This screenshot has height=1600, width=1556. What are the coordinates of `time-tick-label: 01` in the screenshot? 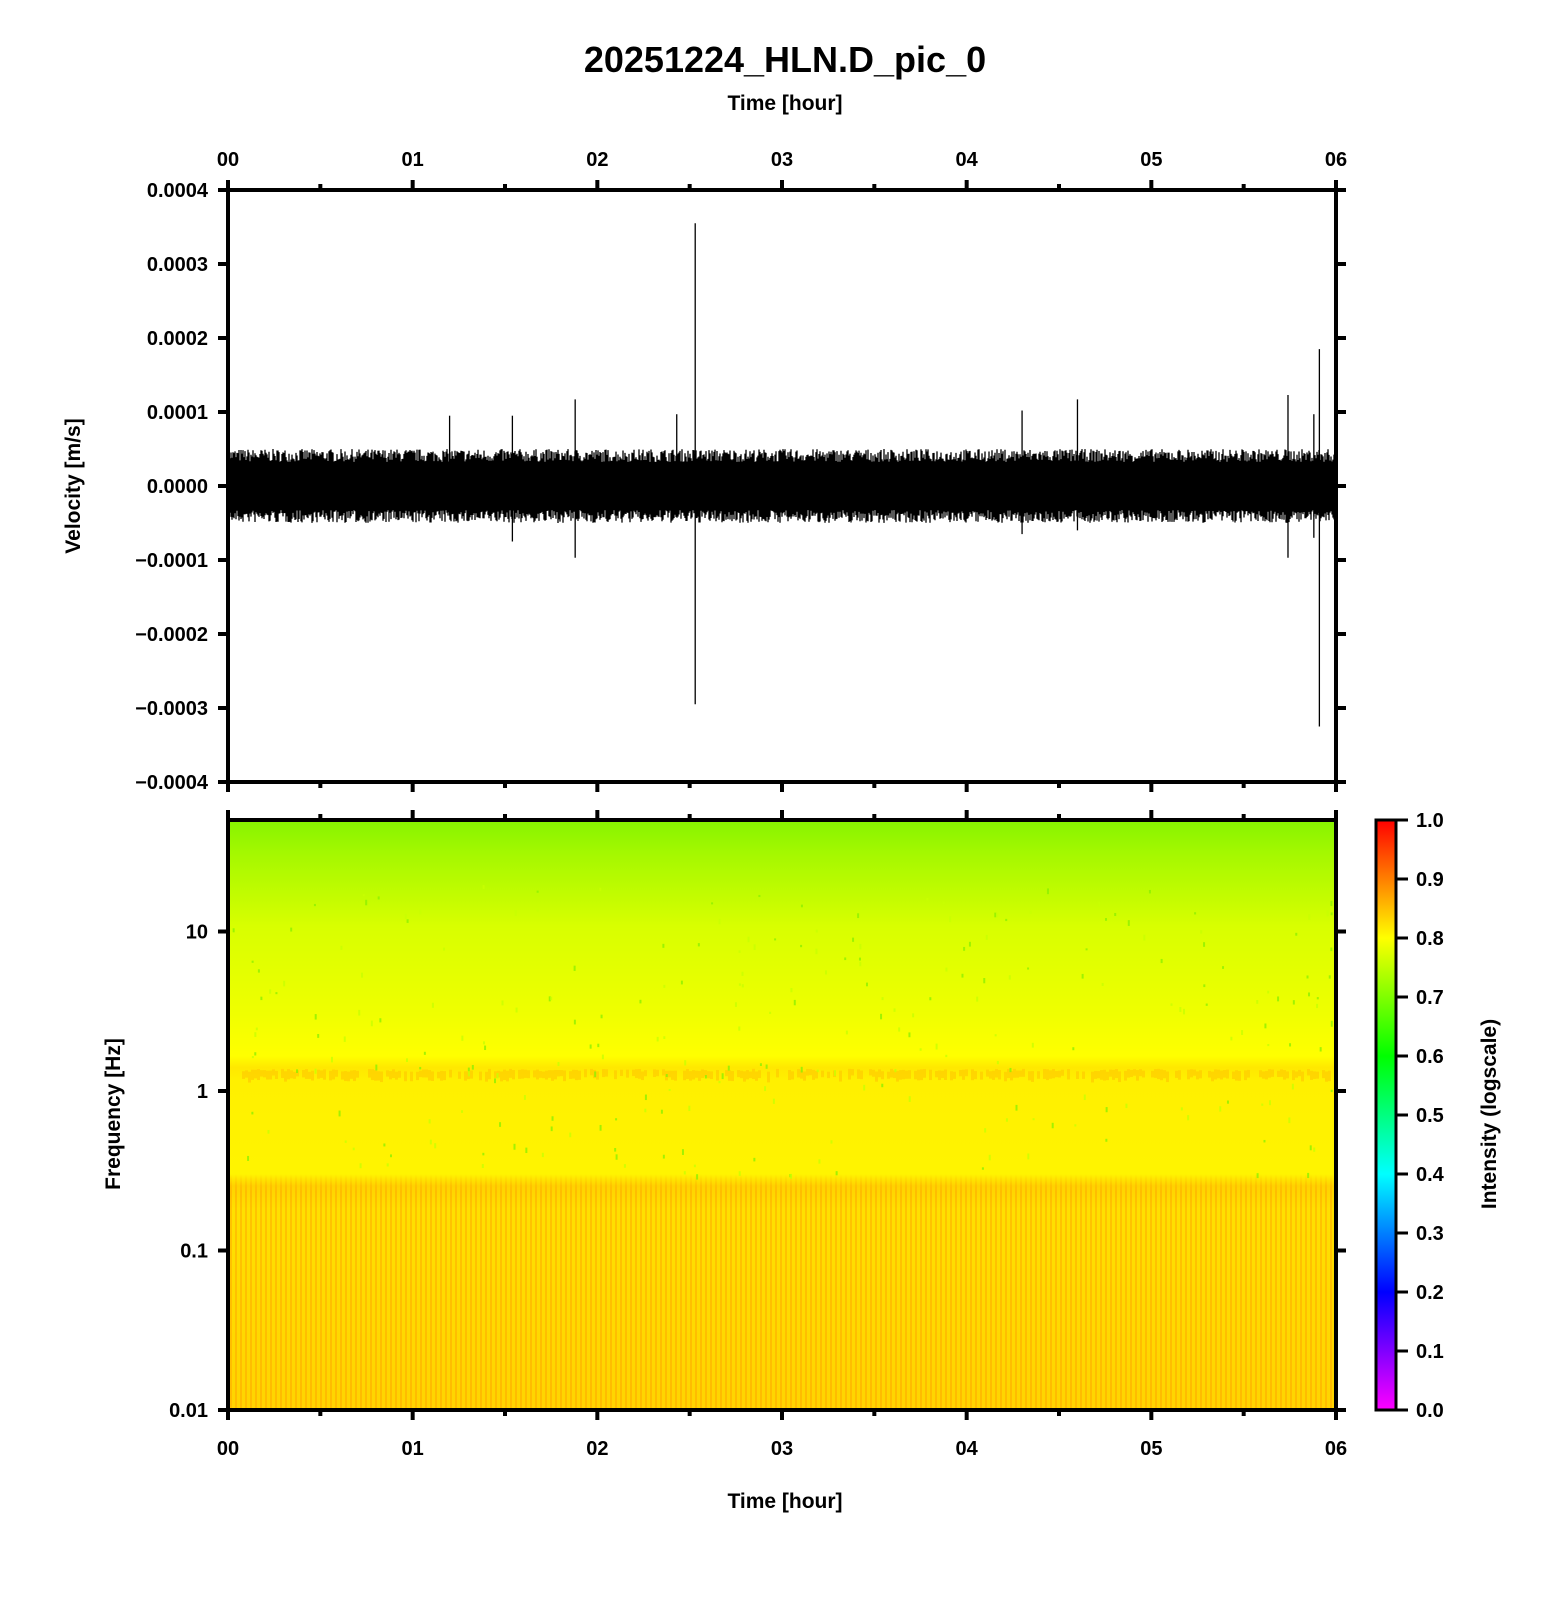 It's located at (413, 1449).